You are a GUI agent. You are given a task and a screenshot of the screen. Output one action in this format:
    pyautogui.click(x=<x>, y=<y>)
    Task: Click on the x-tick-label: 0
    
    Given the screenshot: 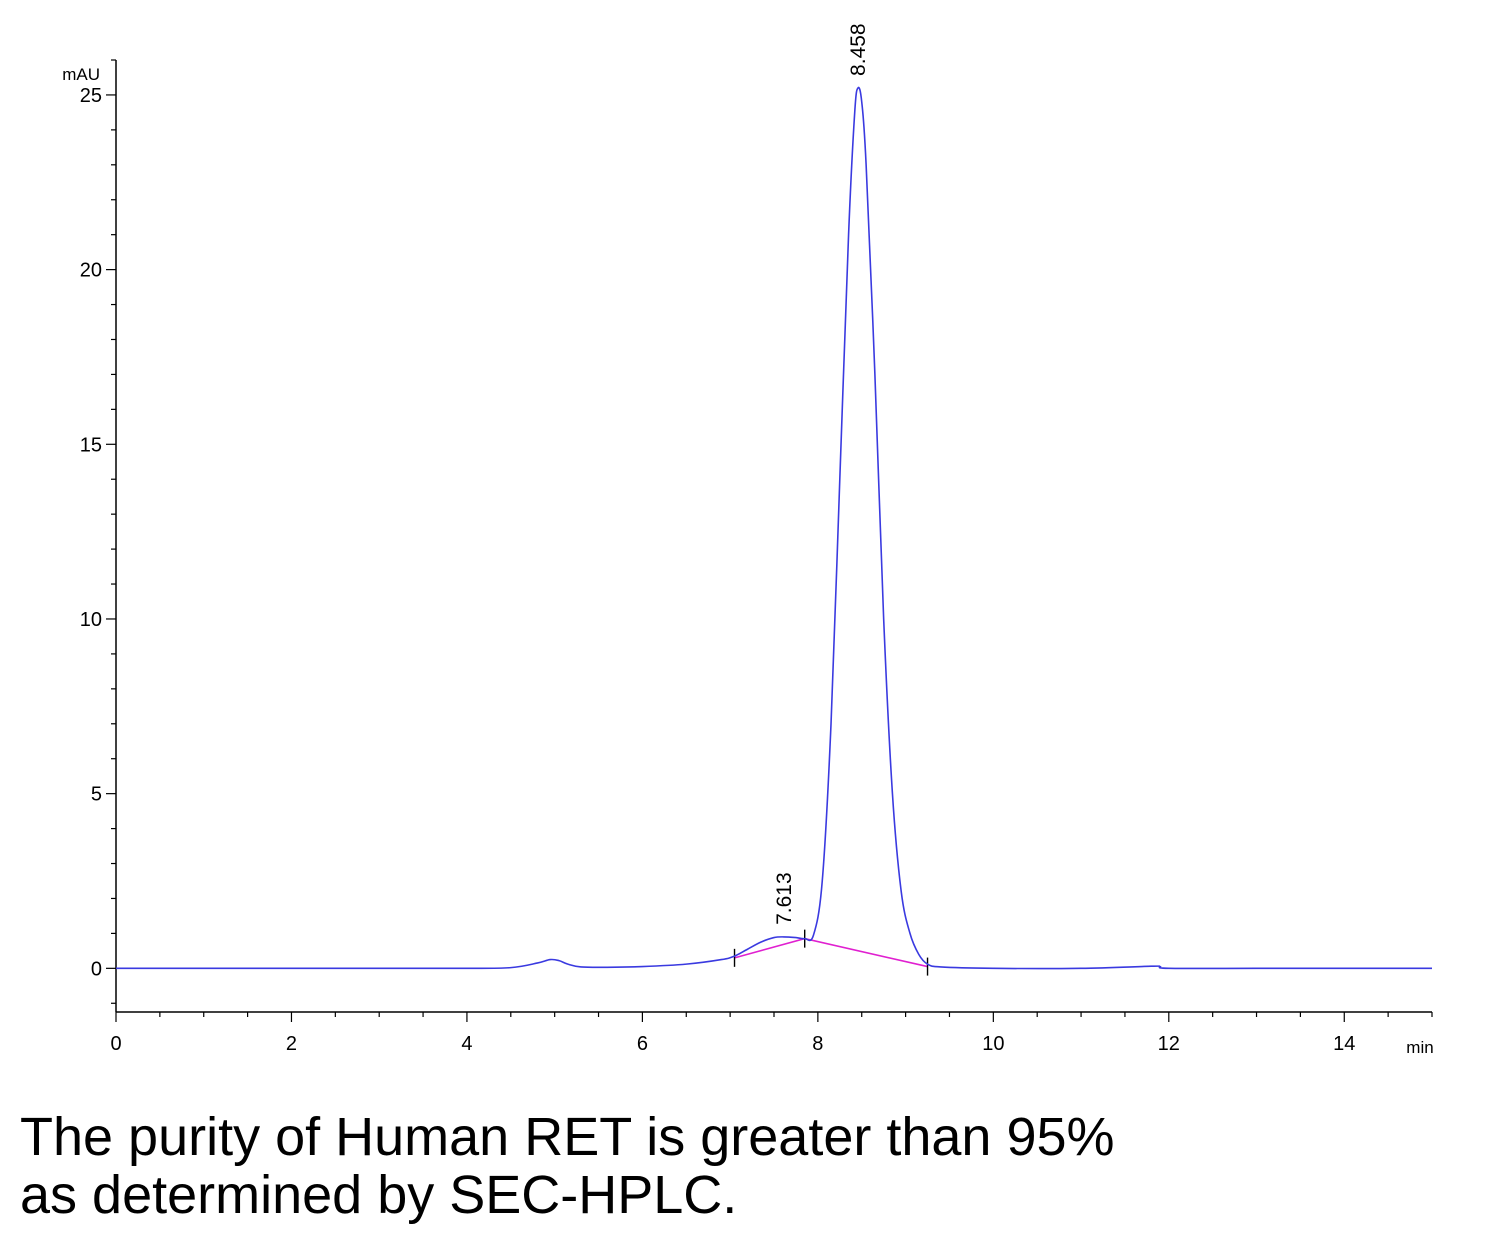 What is the action you would take?
    pyautogui.click(x=115, y=1044)
    